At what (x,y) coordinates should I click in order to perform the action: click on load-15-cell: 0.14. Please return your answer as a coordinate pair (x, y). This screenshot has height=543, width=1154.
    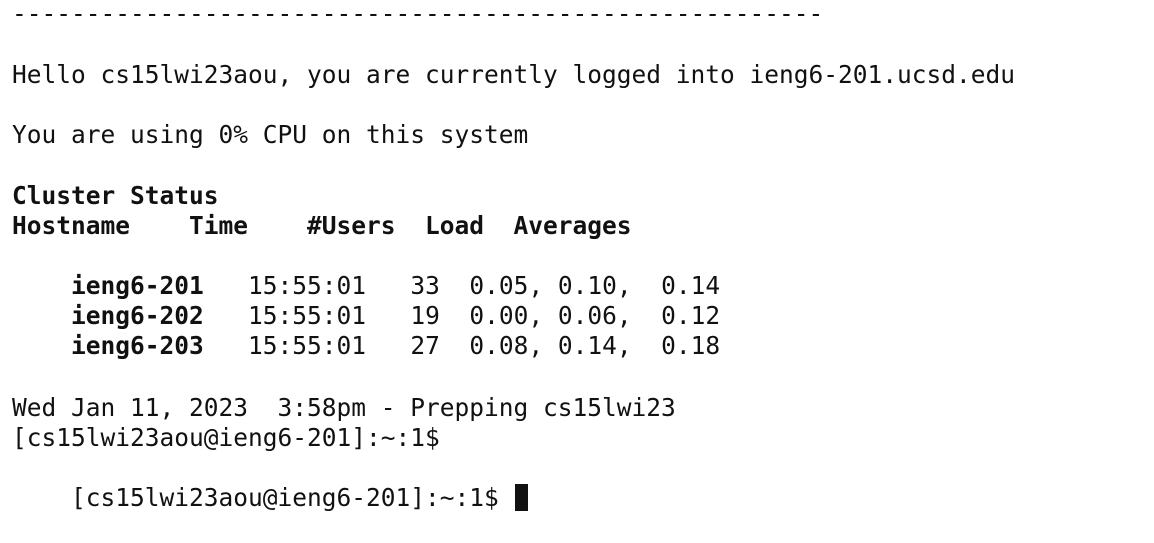
    Looking at the image, I should click on (691, 285).